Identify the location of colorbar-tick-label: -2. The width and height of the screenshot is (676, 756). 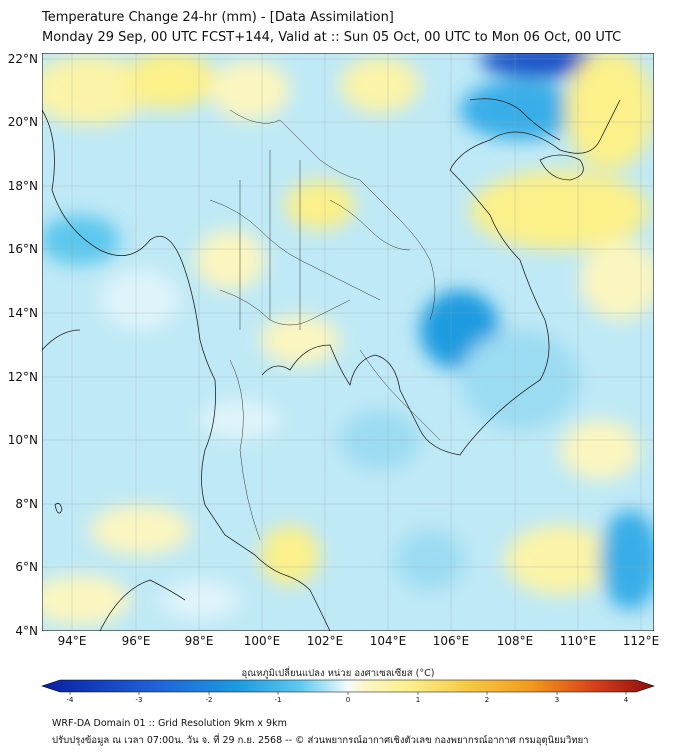
(209, 700).